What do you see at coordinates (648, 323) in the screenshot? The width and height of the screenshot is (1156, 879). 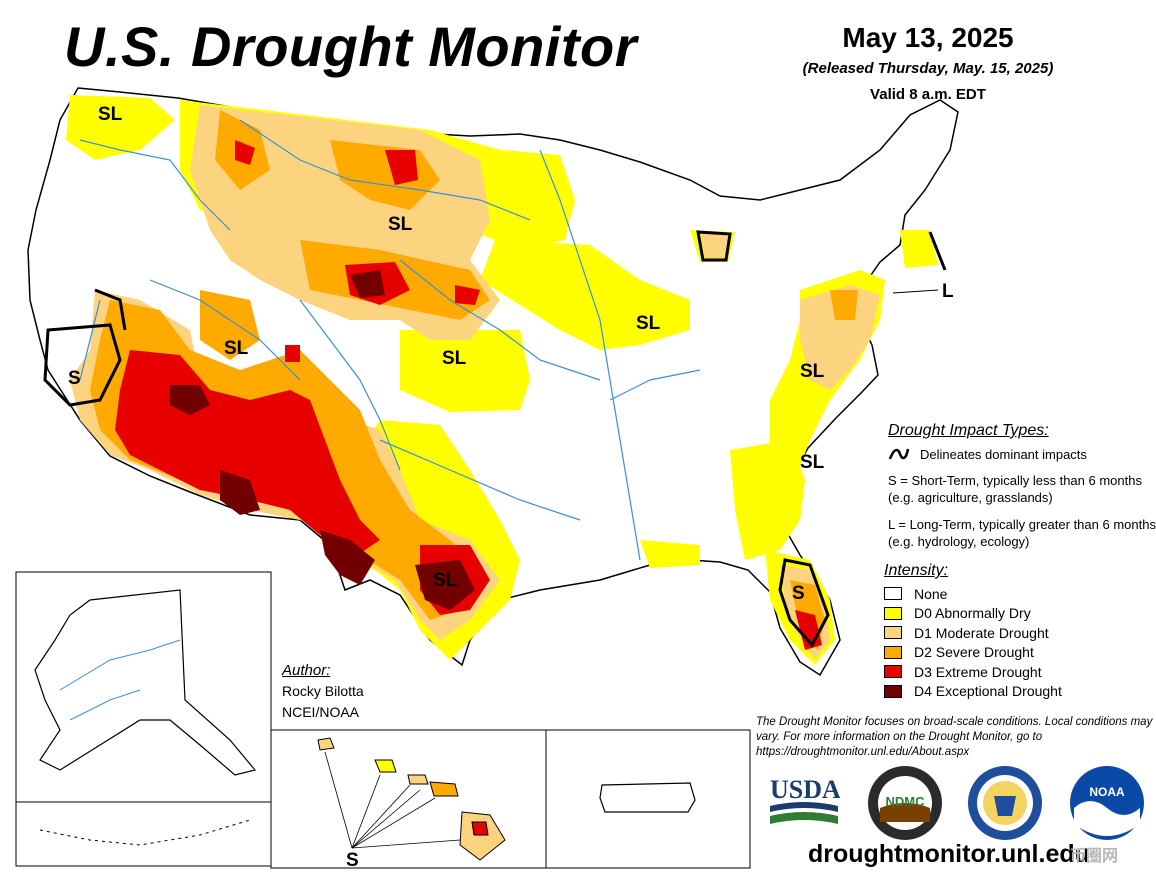 I see `label-sl-illinois: SL` at bounding box center [648, 323].